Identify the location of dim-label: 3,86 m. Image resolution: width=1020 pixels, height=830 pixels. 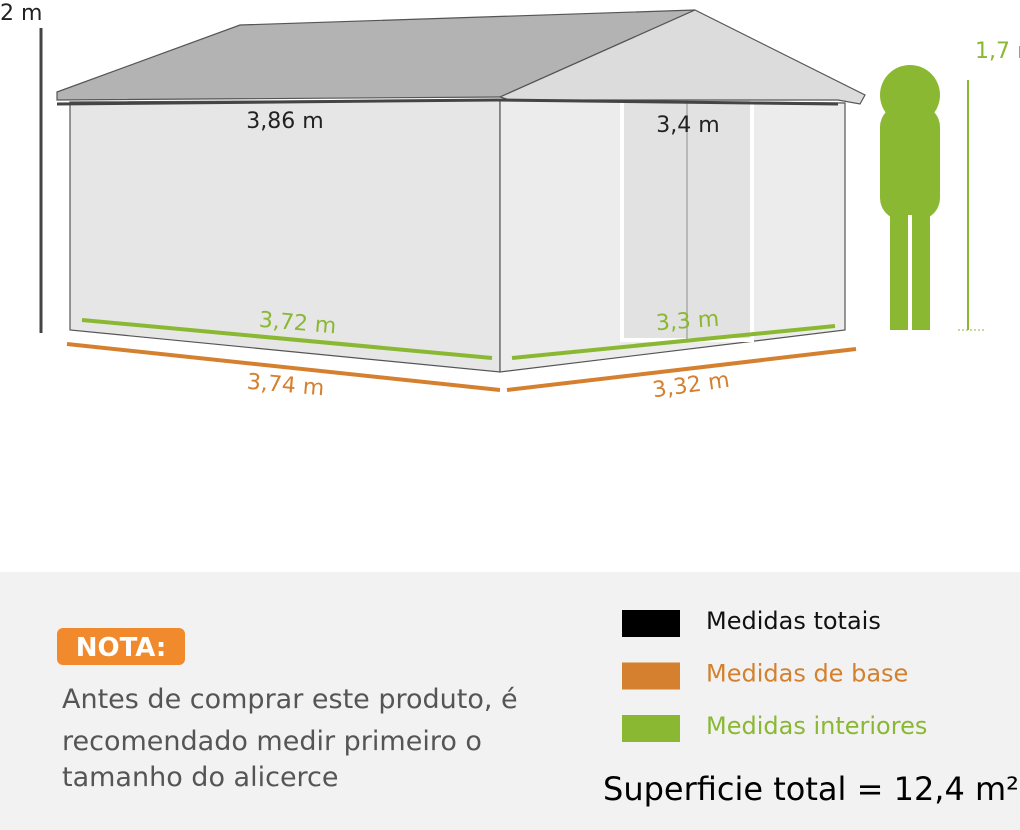
(284, 121).